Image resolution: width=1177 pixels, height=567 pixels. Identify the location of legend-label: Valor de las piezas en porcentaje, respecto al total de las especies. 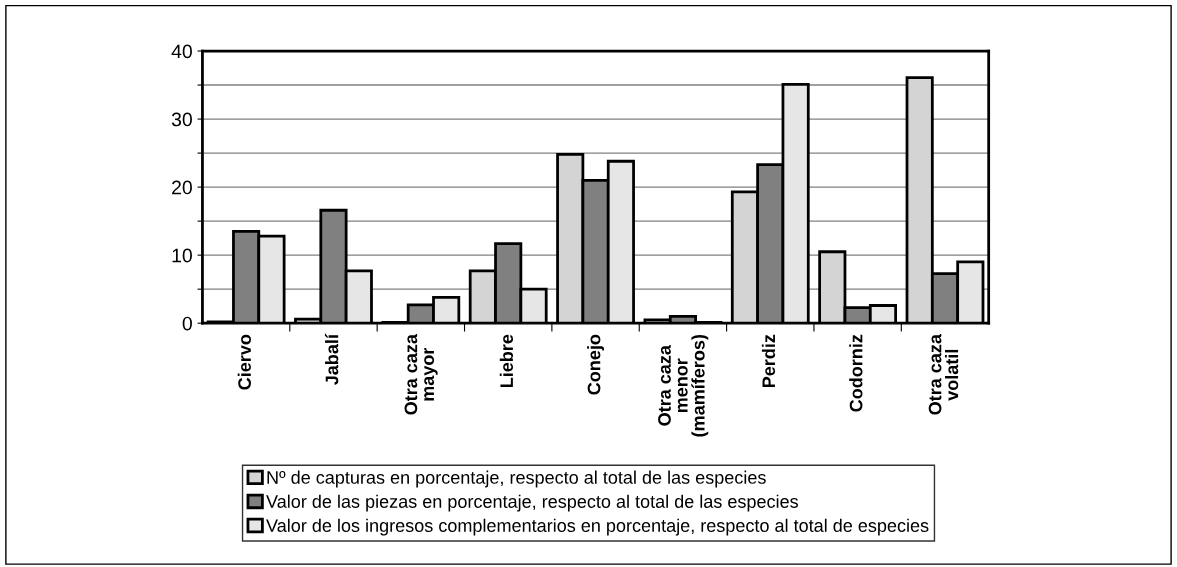
(532, 503).